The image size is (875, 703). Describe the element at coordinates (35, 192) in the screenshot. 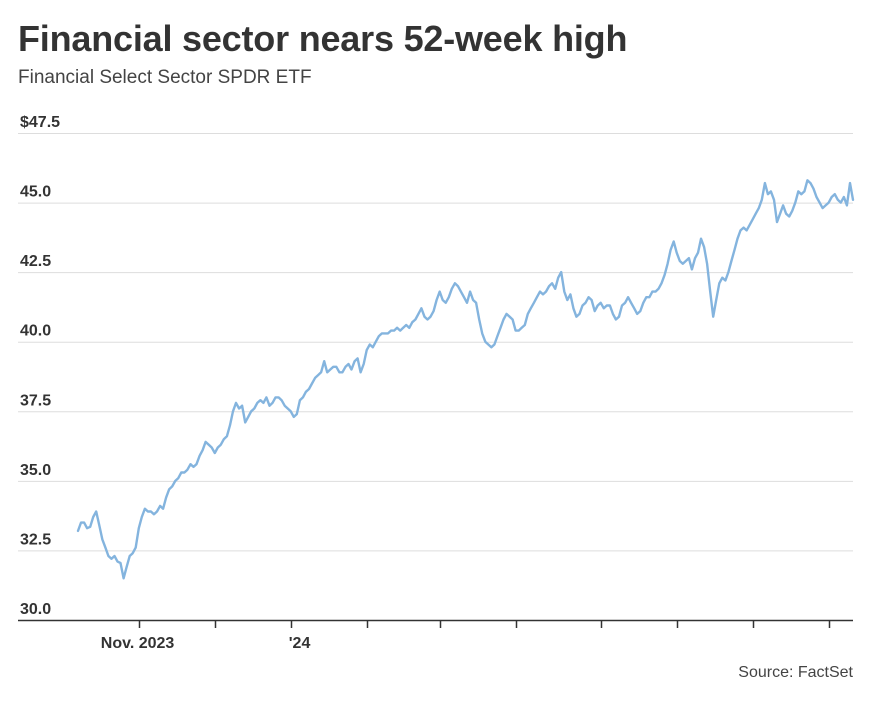

I see `y-tick-label: 45.0` at that location.